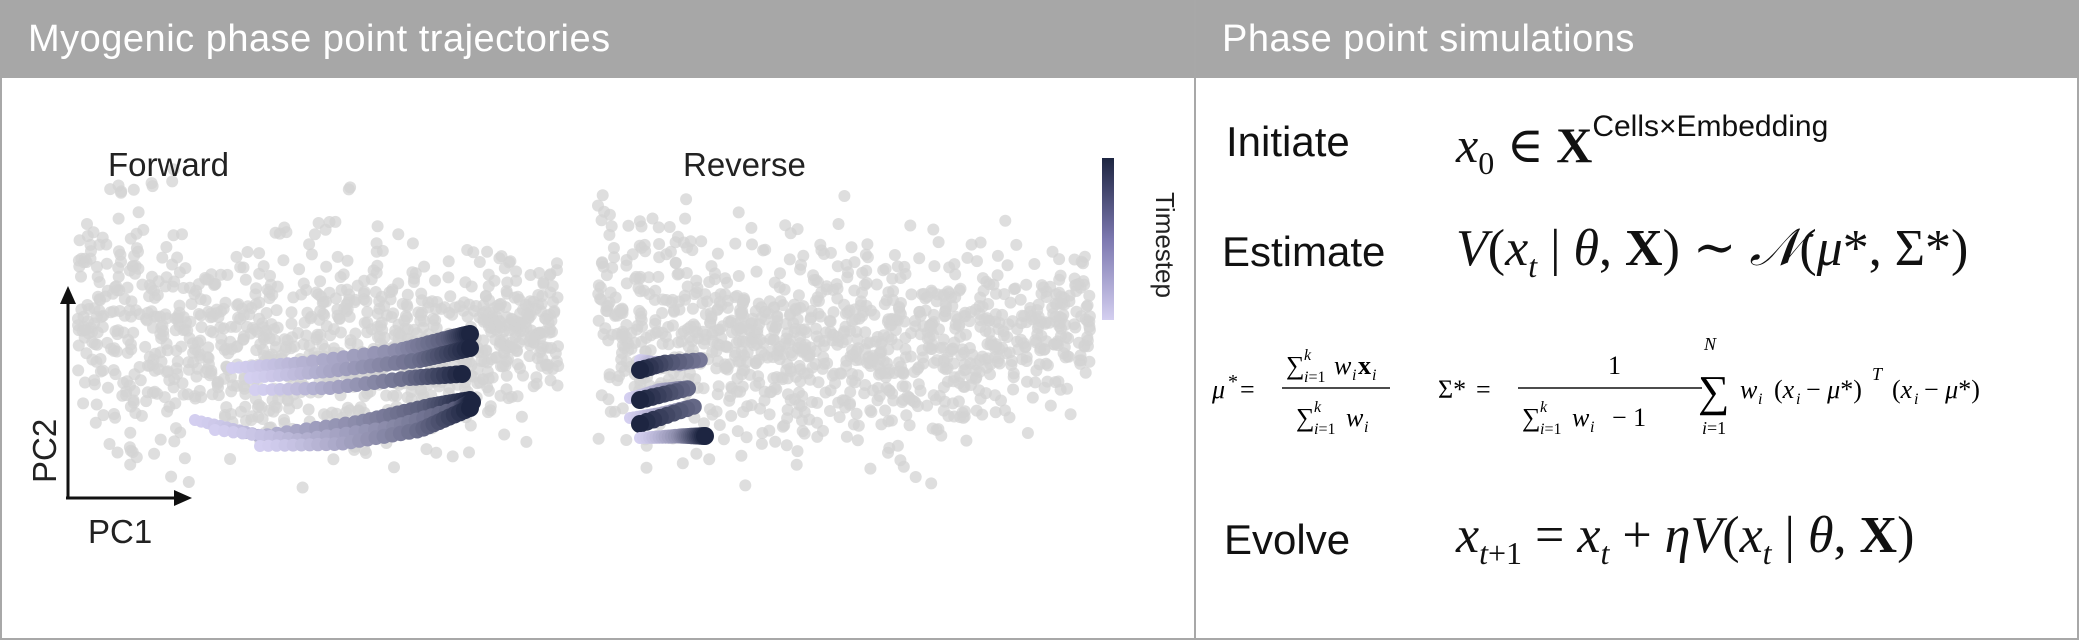 This screenshot has width=2079, height=640. Describe the element at coordinates (1637, 39) in the screenshot. I see `simulations-panel-title: Phase point simulations` at that location.